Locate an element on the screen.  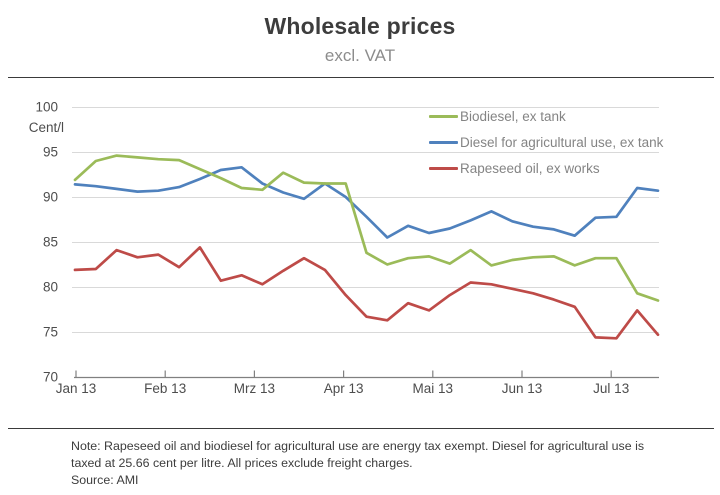
legend-swatch-biodiesel is located at coordinates (443, 116).